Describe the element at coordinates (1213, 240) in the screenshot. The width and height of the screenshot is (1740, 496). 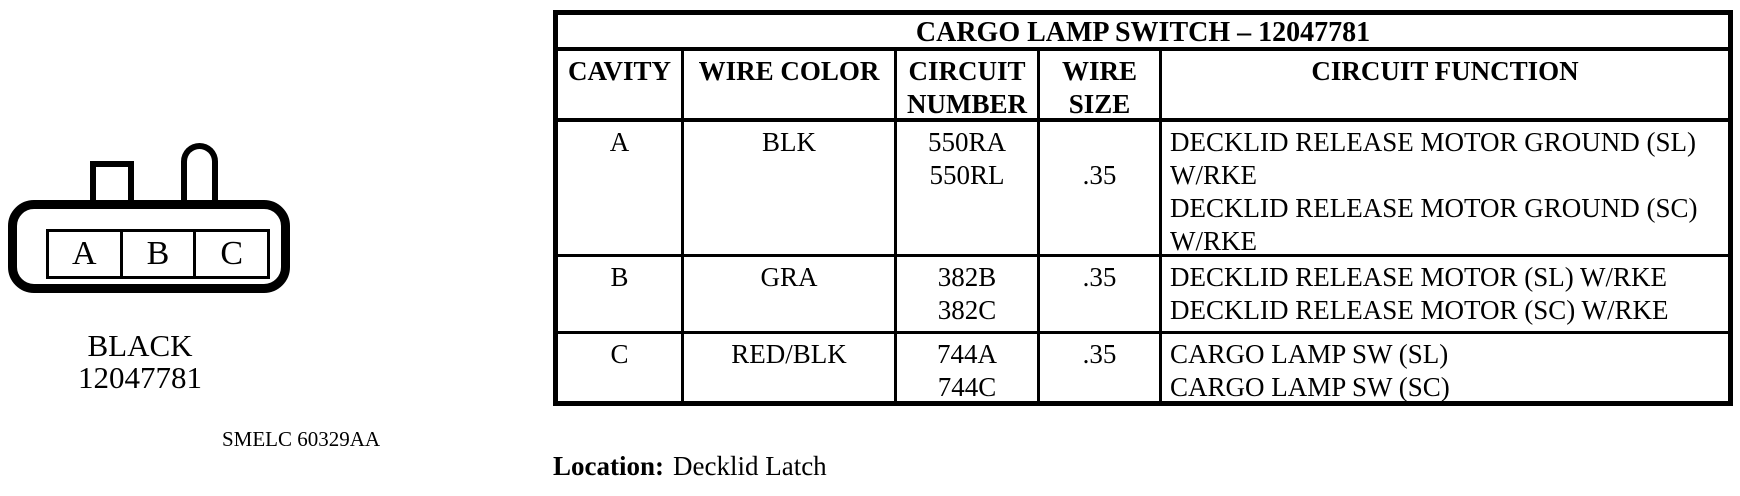
I see `row-a-function-line-4: W/RKE` at that location.